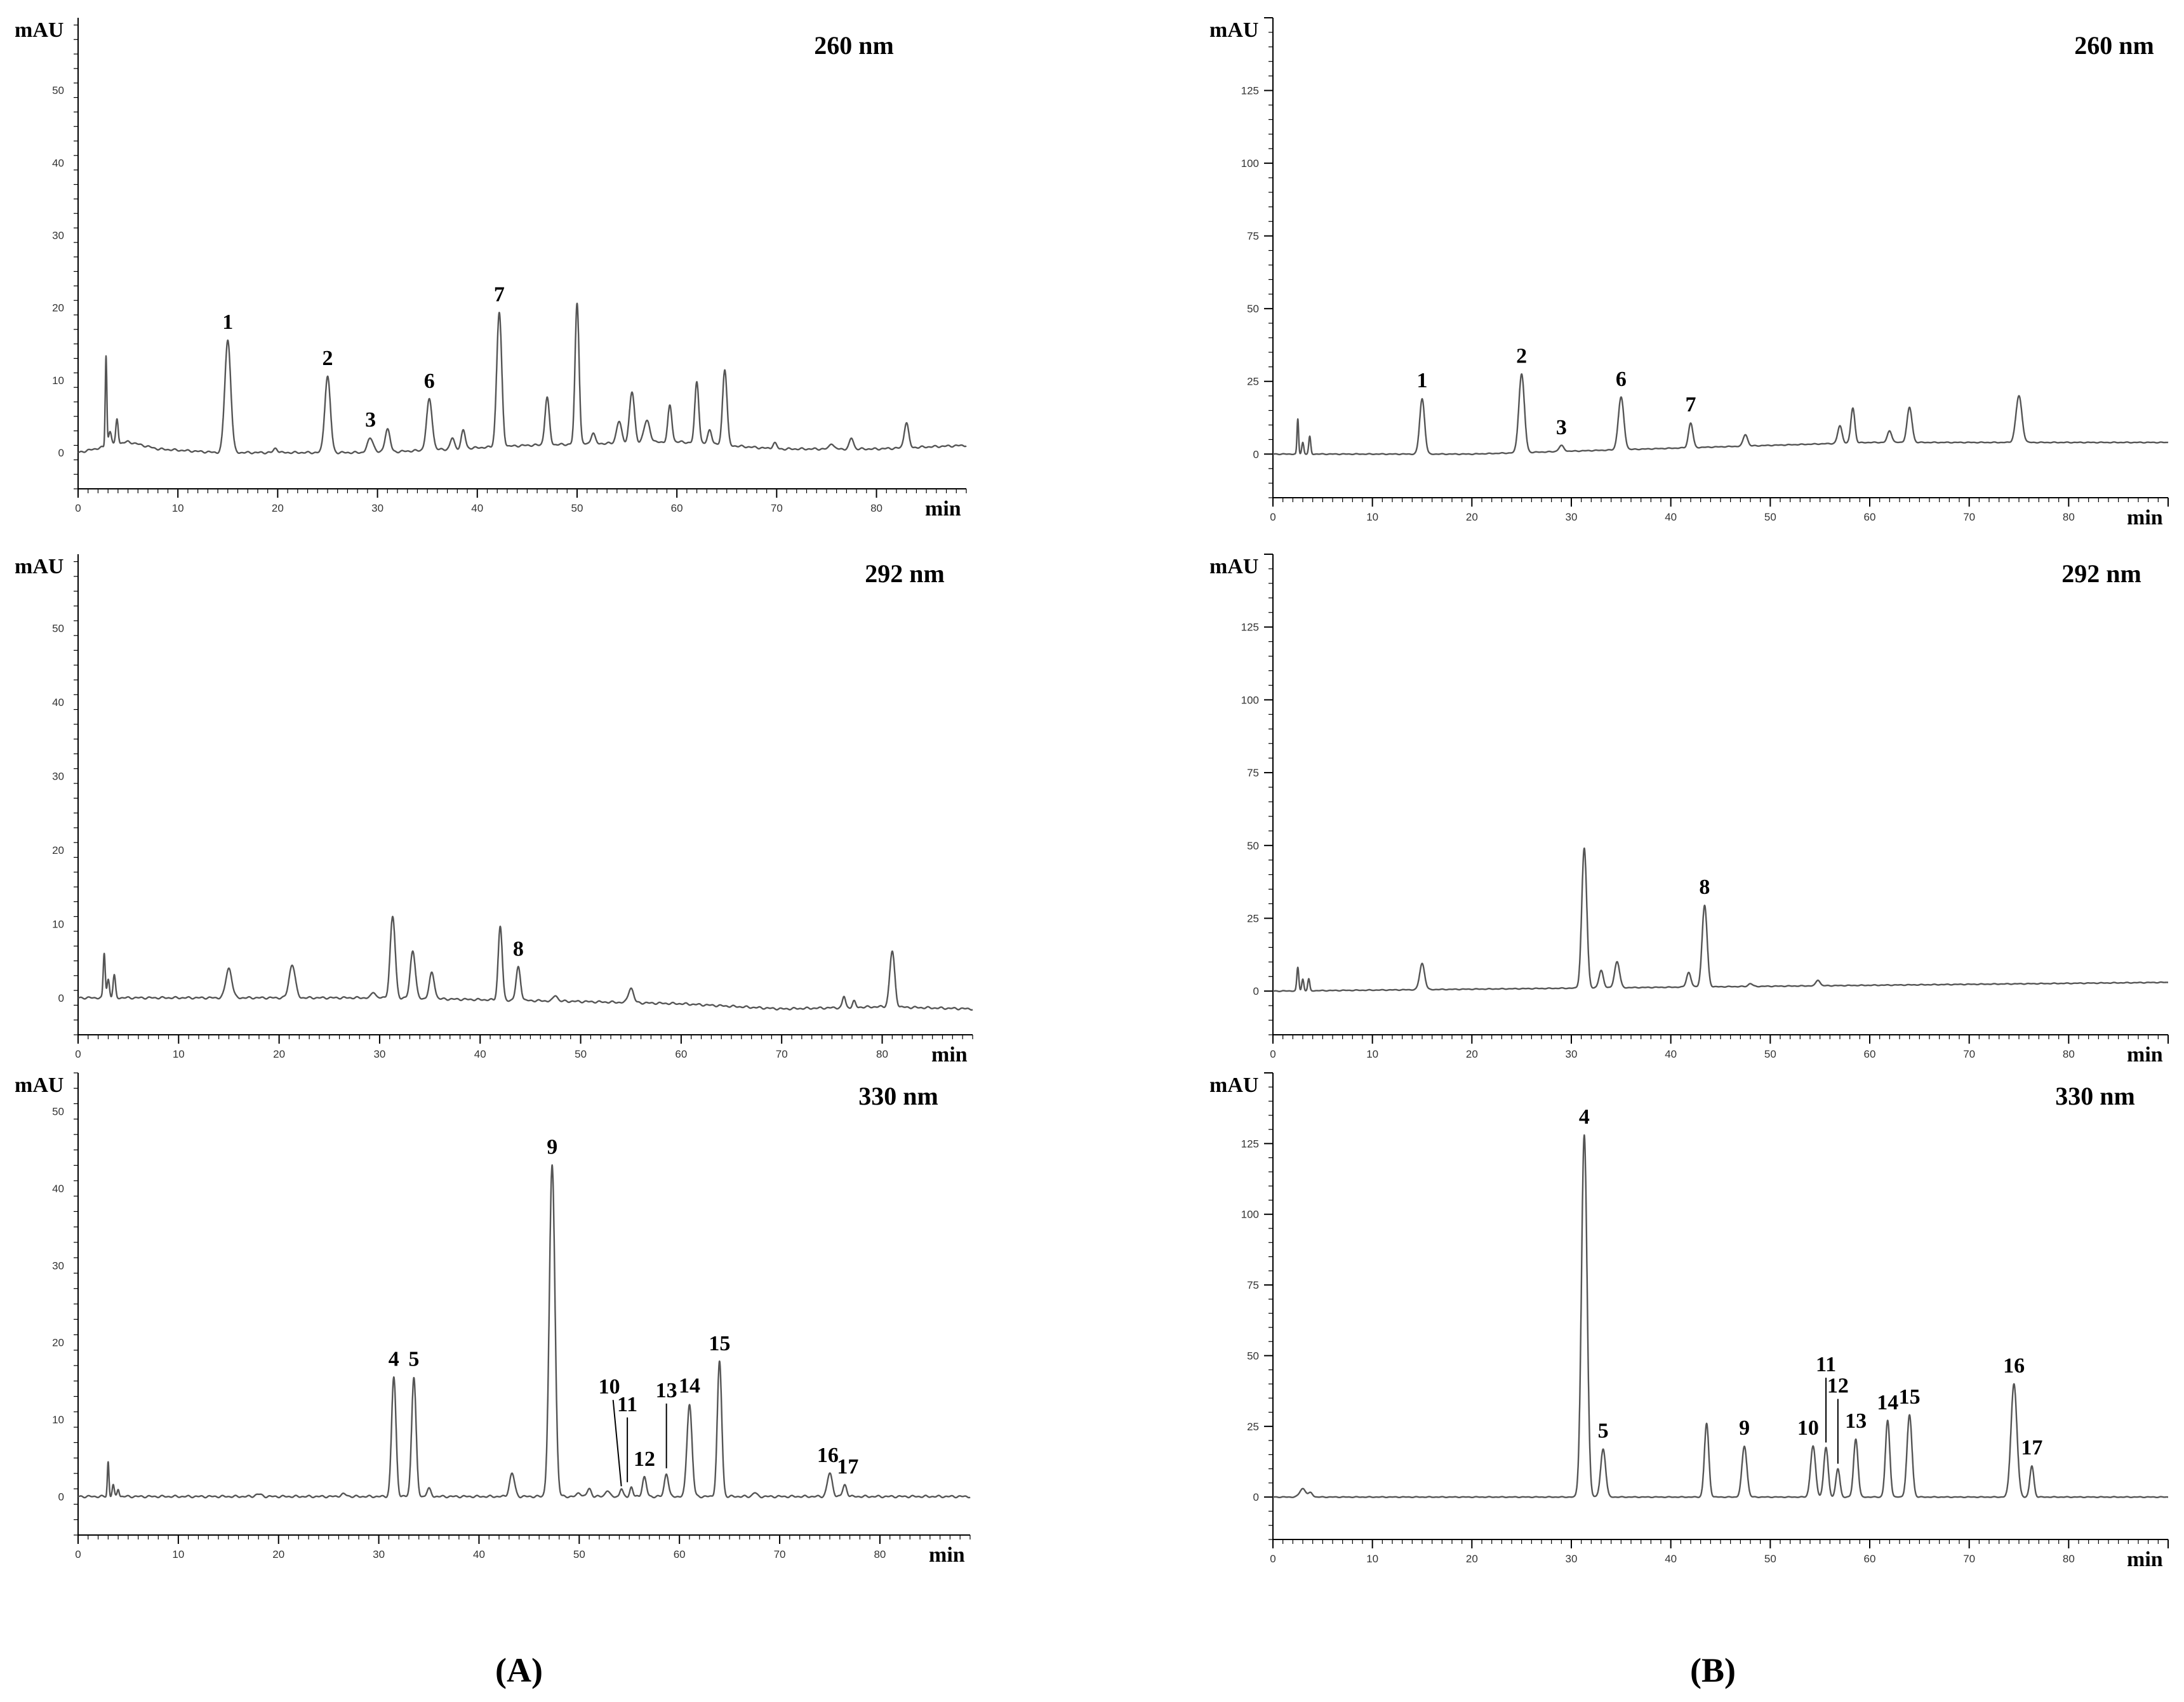 The width and height of the screenshot is (2184, 1702). What do you see at coordinates (1250, 700) in the screenshot?
I see `y-tick-label: 100` at bounding box center [1250, 700].